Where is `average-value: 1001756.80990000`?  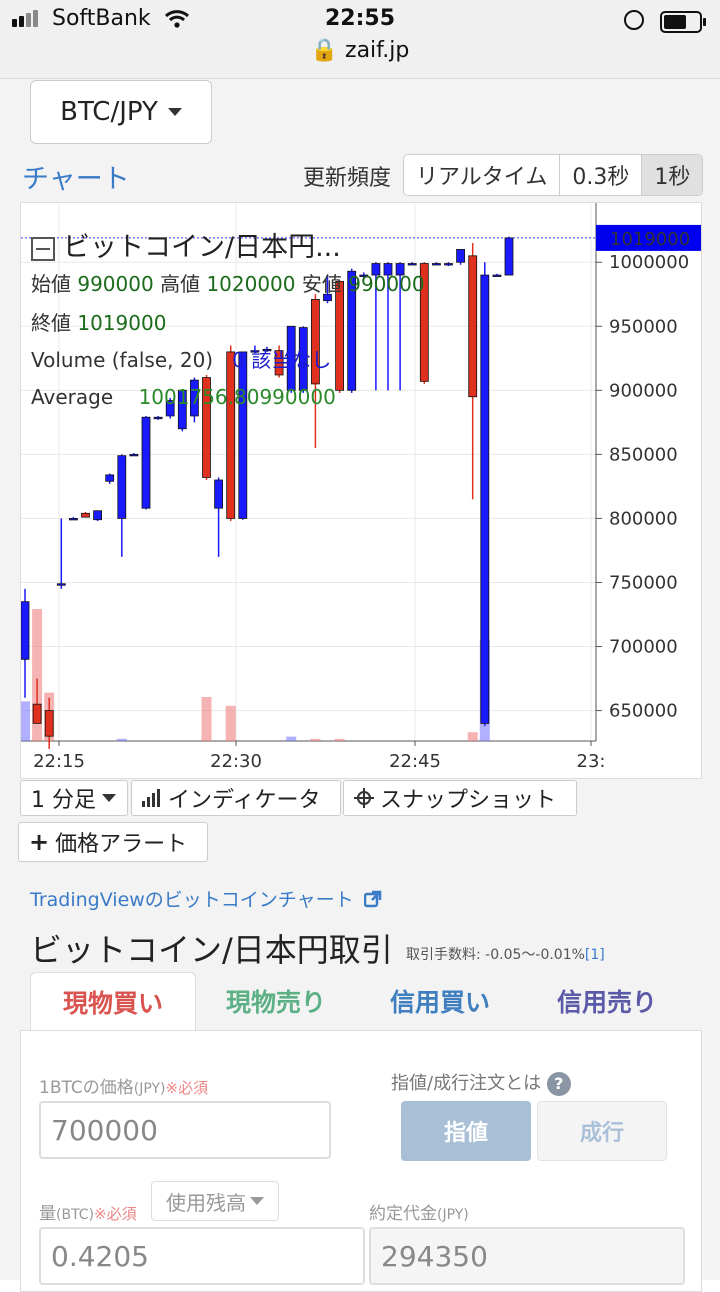
average-value: 1001756.80990000 is located at coordinates (237, 397).